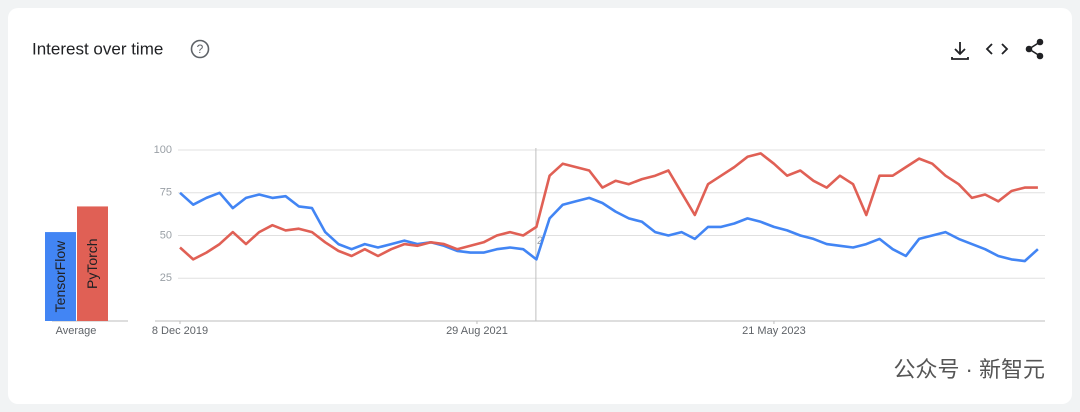  Describe the element at coordinates (180, 331) in the screenshot. I see `x-tick-label: 8 Dec 2019` at that location.